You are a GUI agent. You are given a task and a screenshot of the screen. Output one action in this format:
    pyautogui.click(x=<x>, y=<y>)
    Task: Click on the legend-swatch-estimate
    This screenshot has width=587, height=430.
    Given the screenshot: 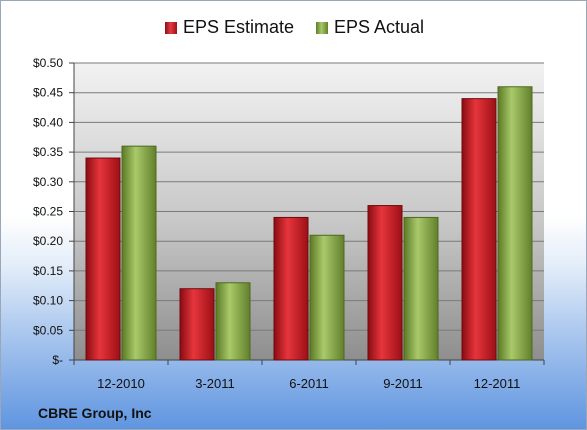 What is the action you would take?
    pyautogui.click(x=170, y=27)
    